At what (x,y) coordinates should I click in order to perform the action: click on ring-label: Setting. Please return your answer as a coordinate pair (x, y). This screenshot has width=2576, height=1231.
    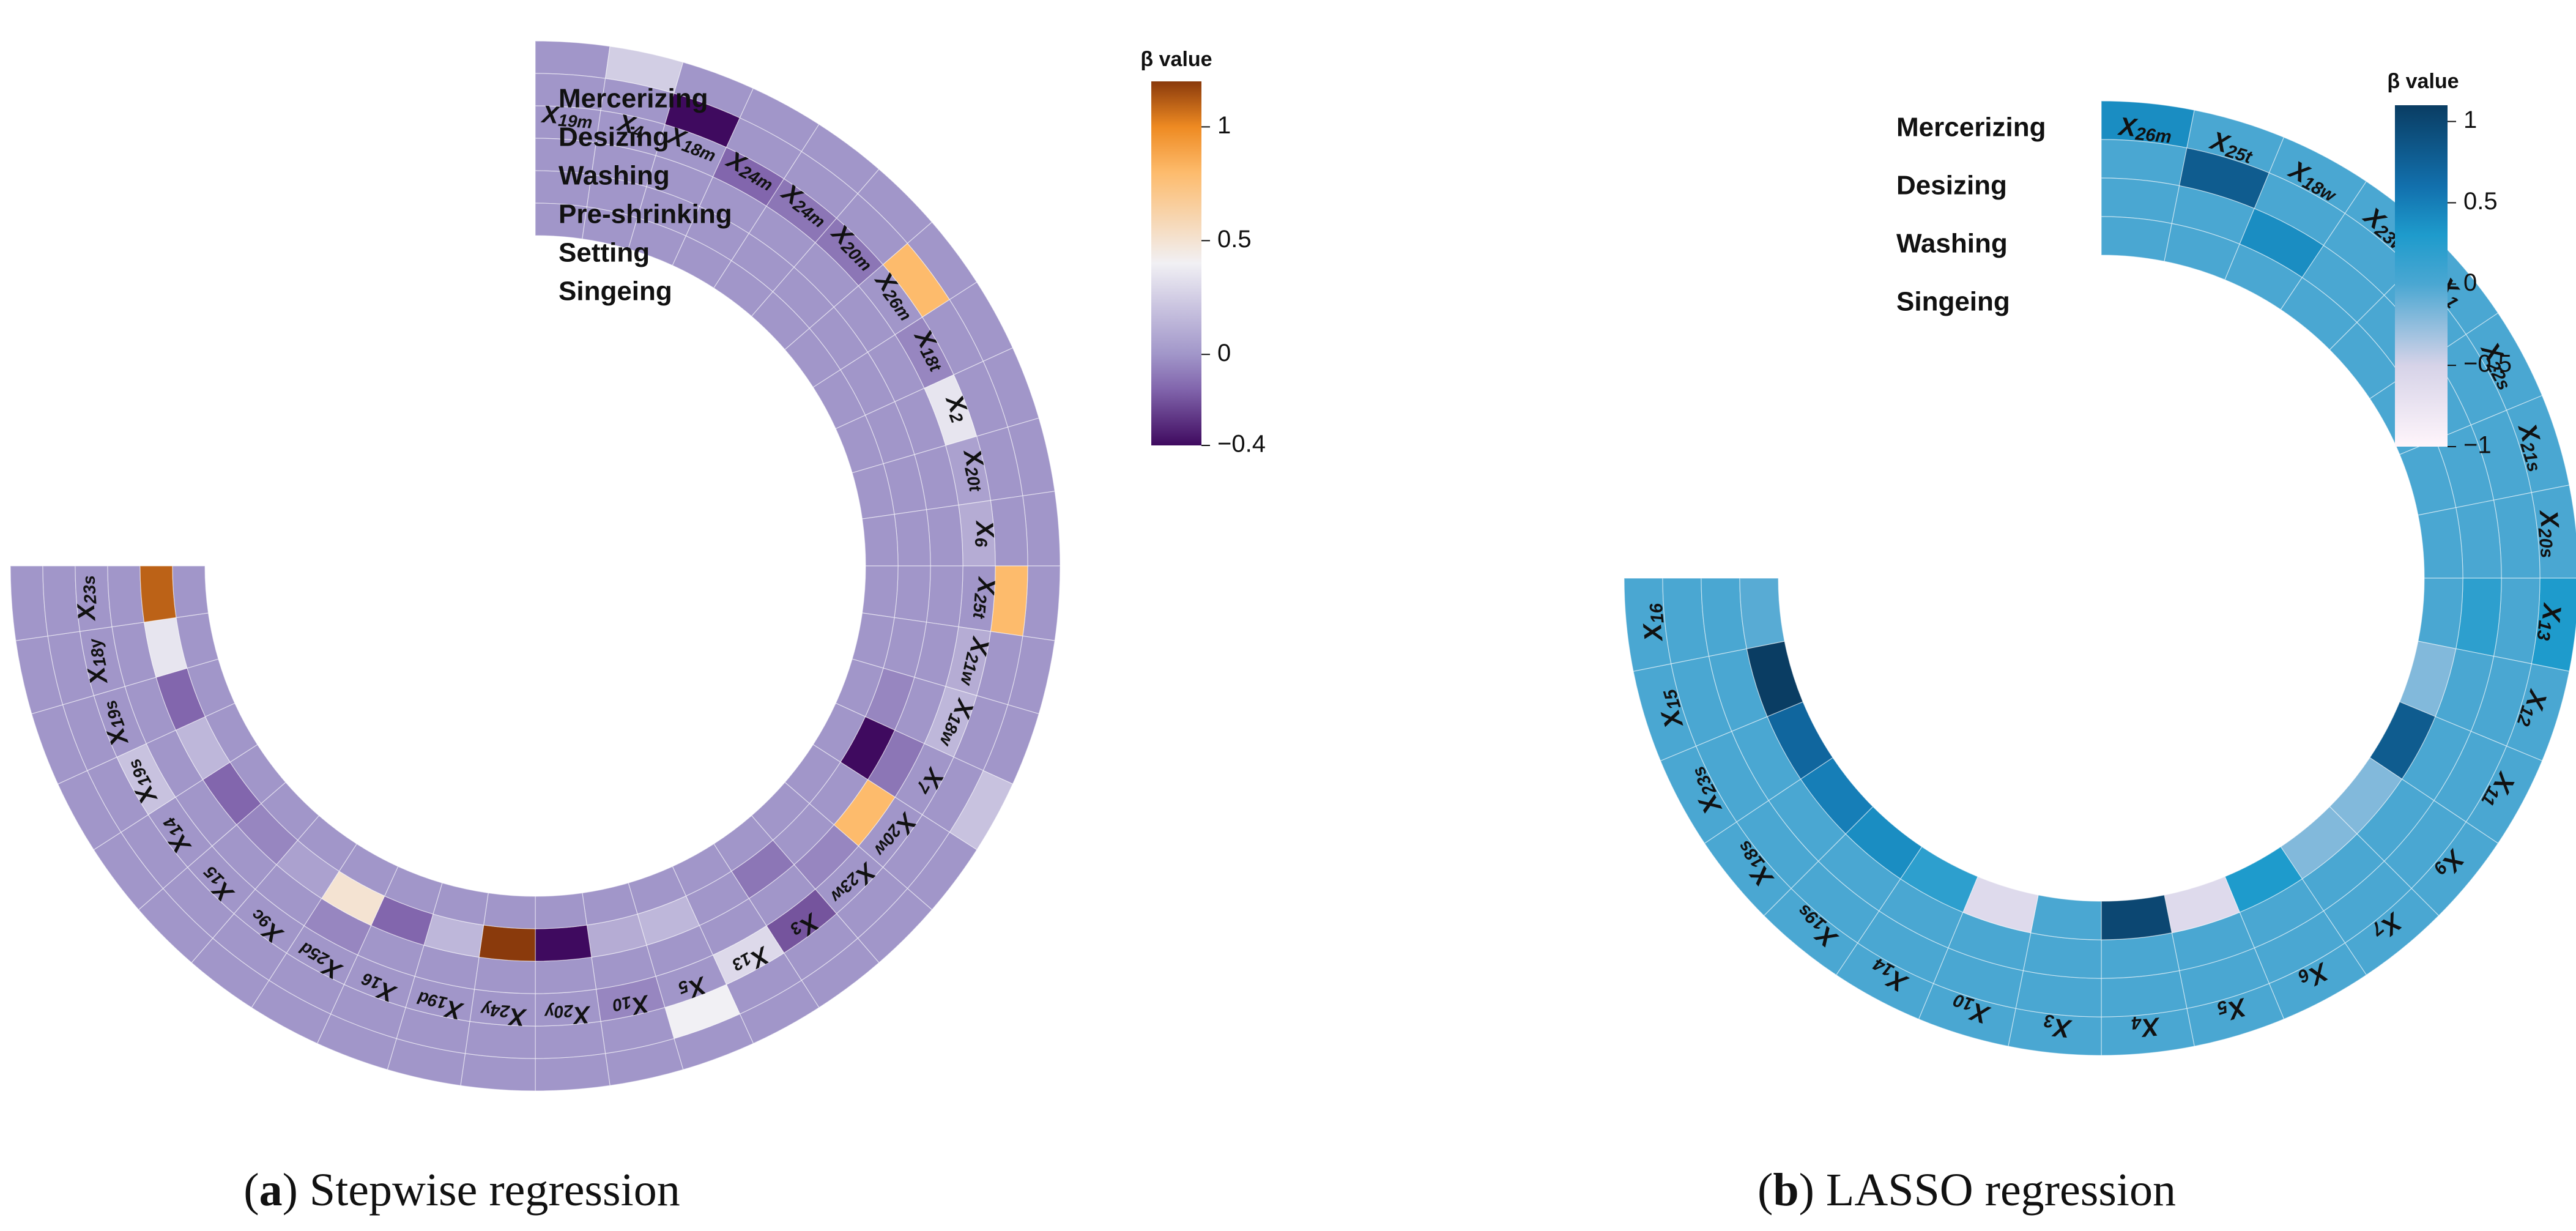
    Looking at the image, I should click on (604, 253).